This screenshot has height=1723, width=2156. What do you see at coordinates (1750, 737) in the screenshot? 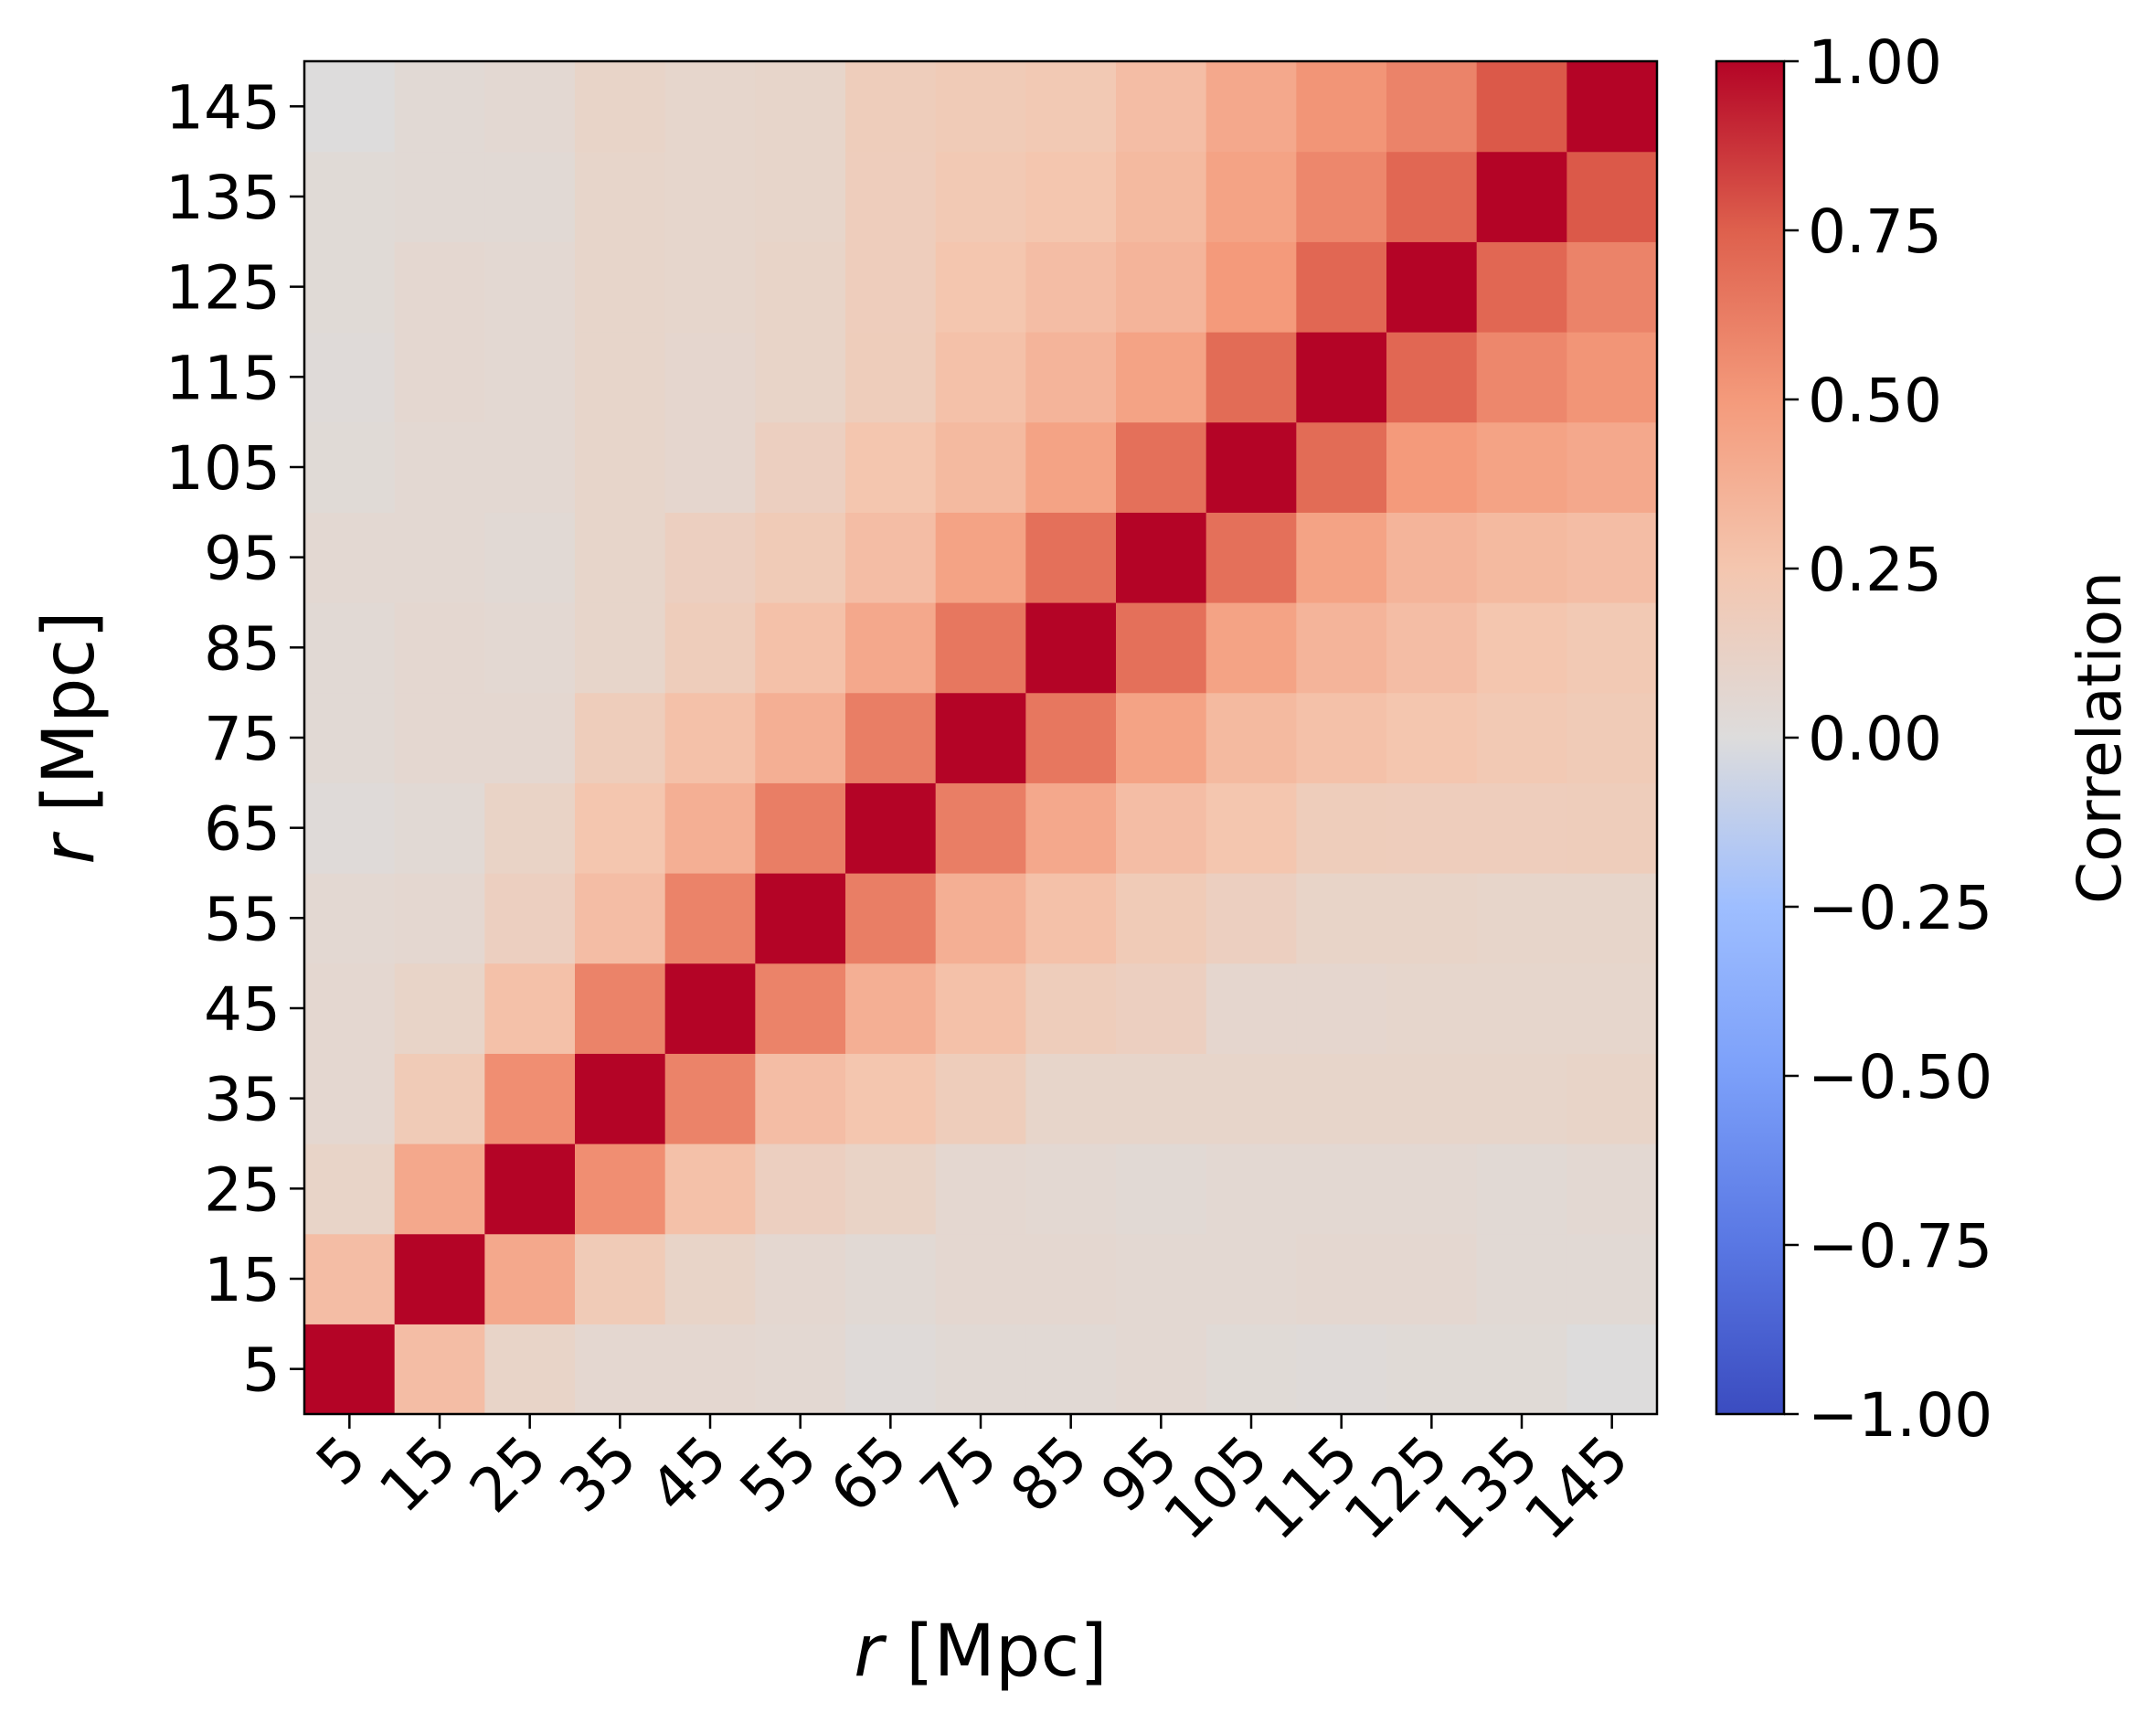
I see `colorbar` at bounding box center [1750, 737].